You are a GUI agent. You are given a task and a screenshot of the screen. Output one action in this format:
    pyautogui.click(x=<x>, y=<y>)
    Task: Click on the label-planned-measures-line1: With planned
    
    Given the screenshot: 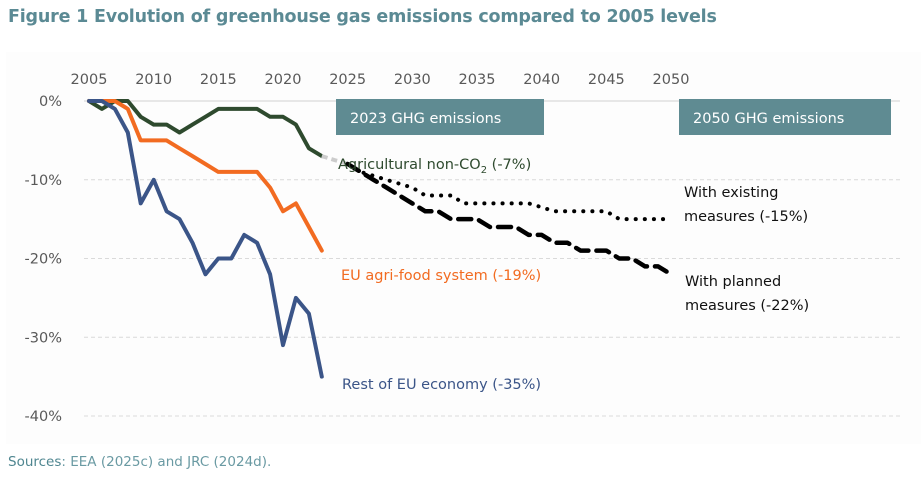 What is the action you would take?
    pyautogui.click(x=733, y=282)
    